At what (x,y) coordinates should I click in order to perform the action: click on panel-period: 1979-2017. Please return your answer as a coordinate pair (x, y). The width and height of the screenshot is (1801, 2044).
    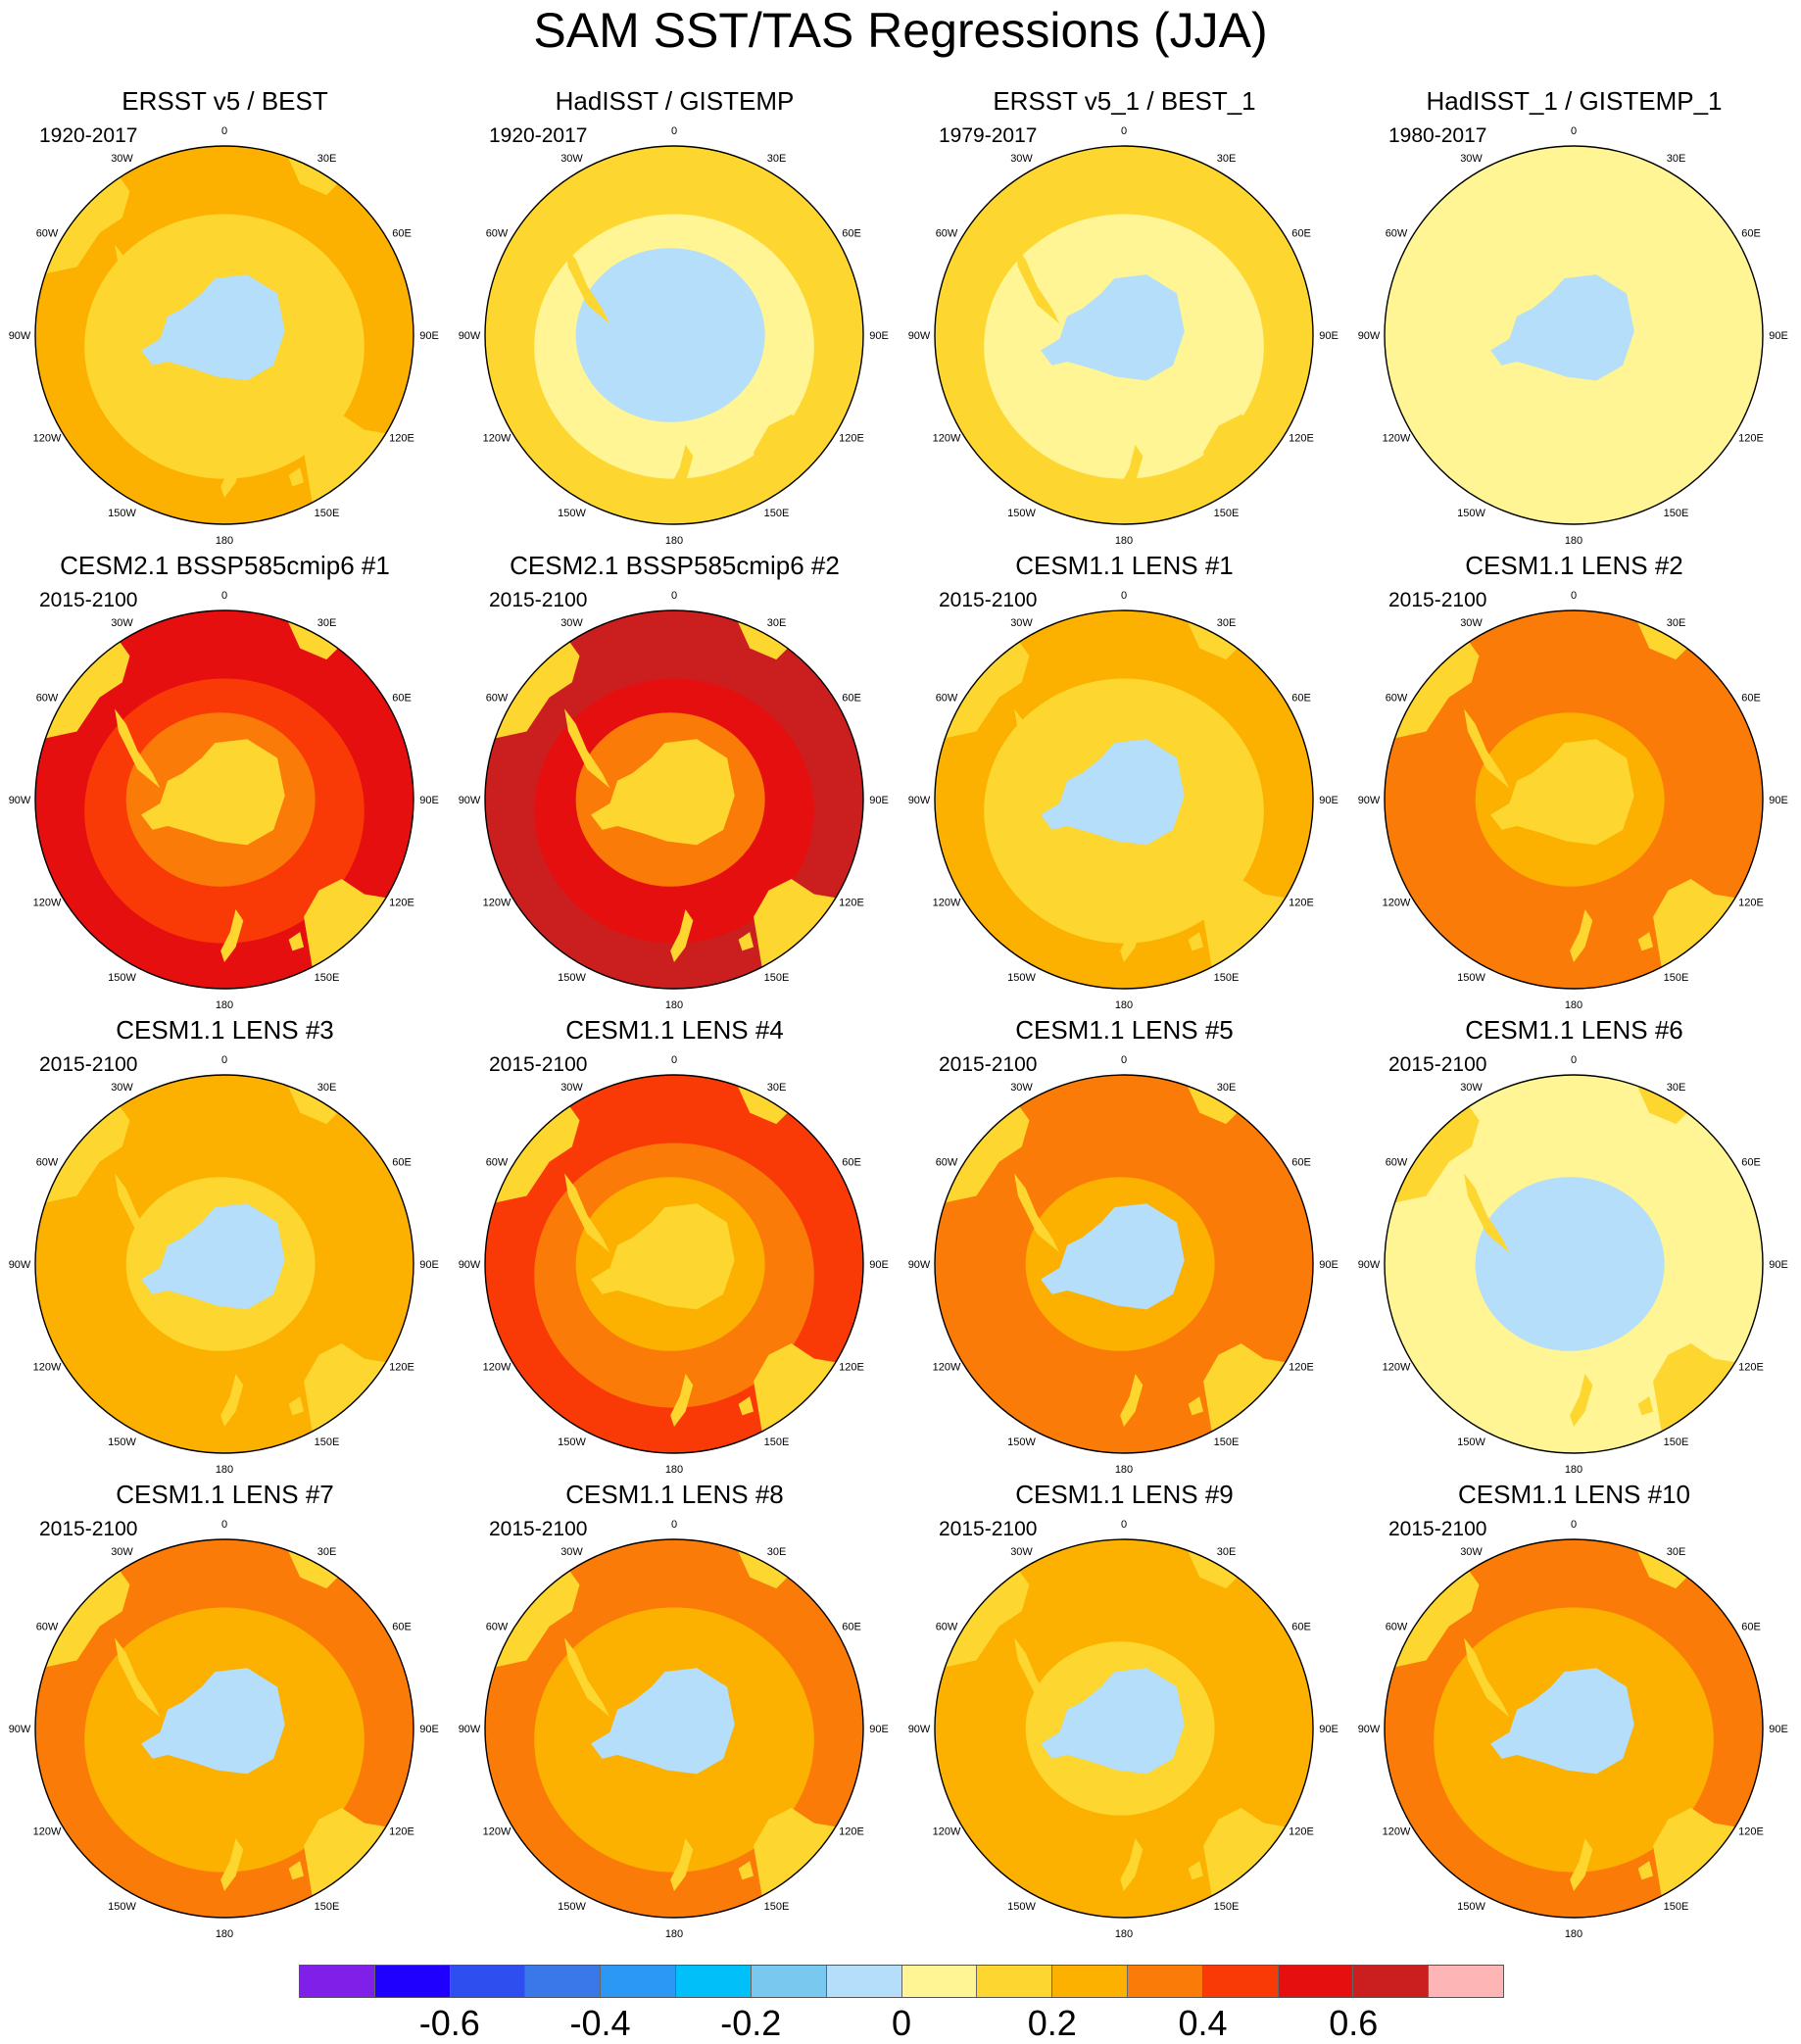
    Looking at the image, I should click on (988, 136).